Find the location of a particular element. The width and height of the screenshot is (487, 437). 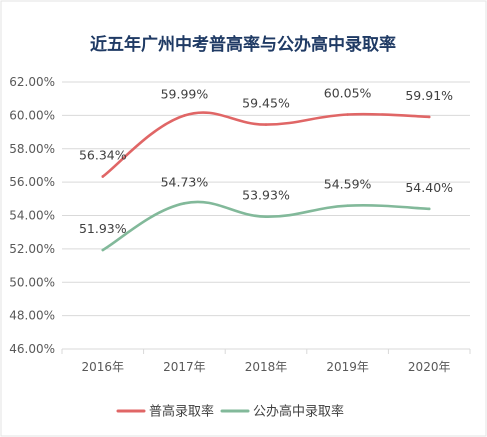

x-tick-label: 2016年 is located at coordinates (103, 367).